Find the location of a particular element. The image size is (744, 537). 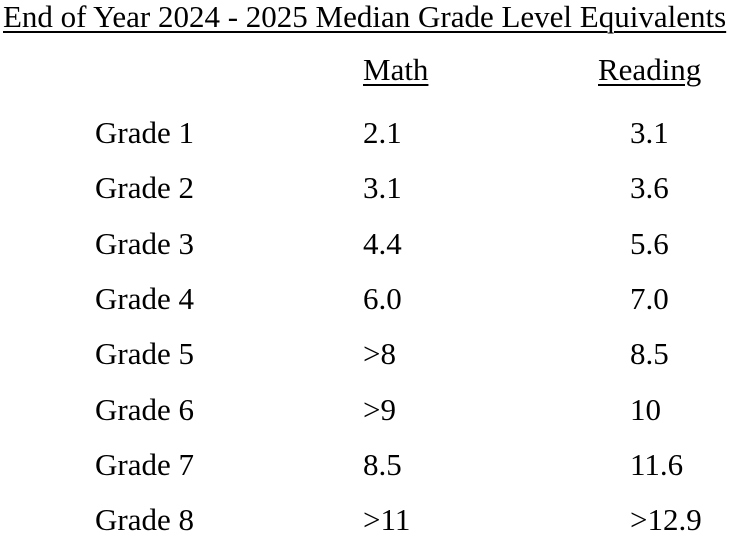

row-label-grade-7: Grade 7 is located at coordinates (144, 464).